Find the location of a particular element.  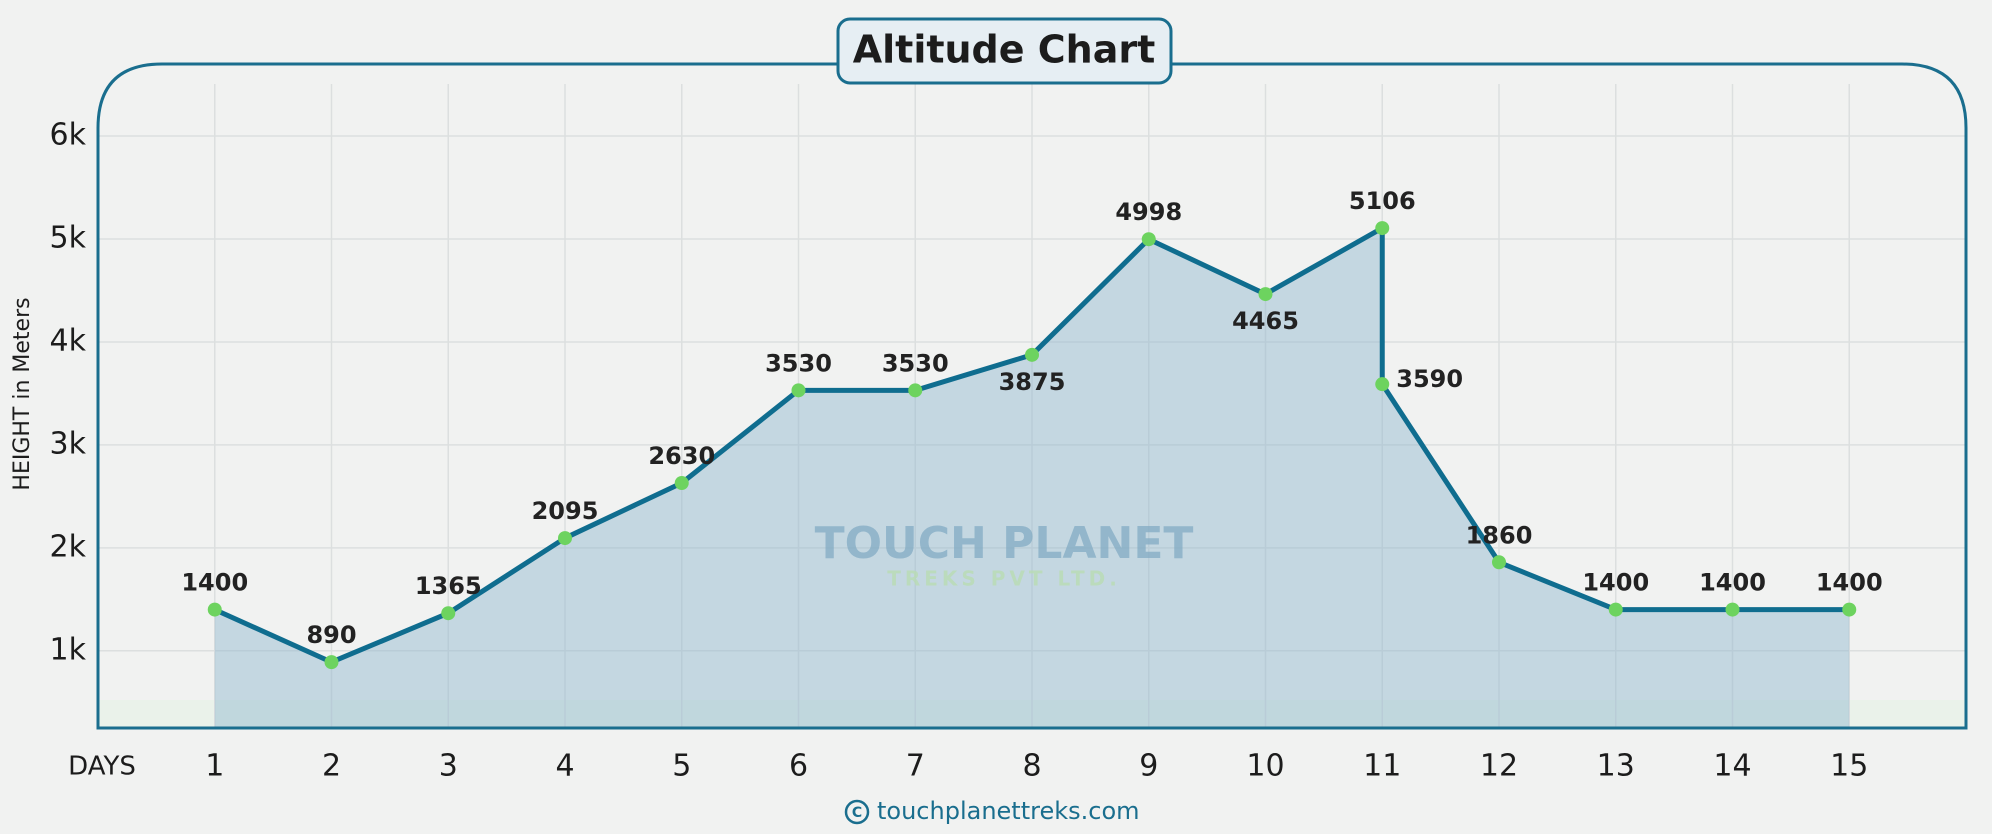

x-tick-label: 11 is located at coordinates (1382, 766).